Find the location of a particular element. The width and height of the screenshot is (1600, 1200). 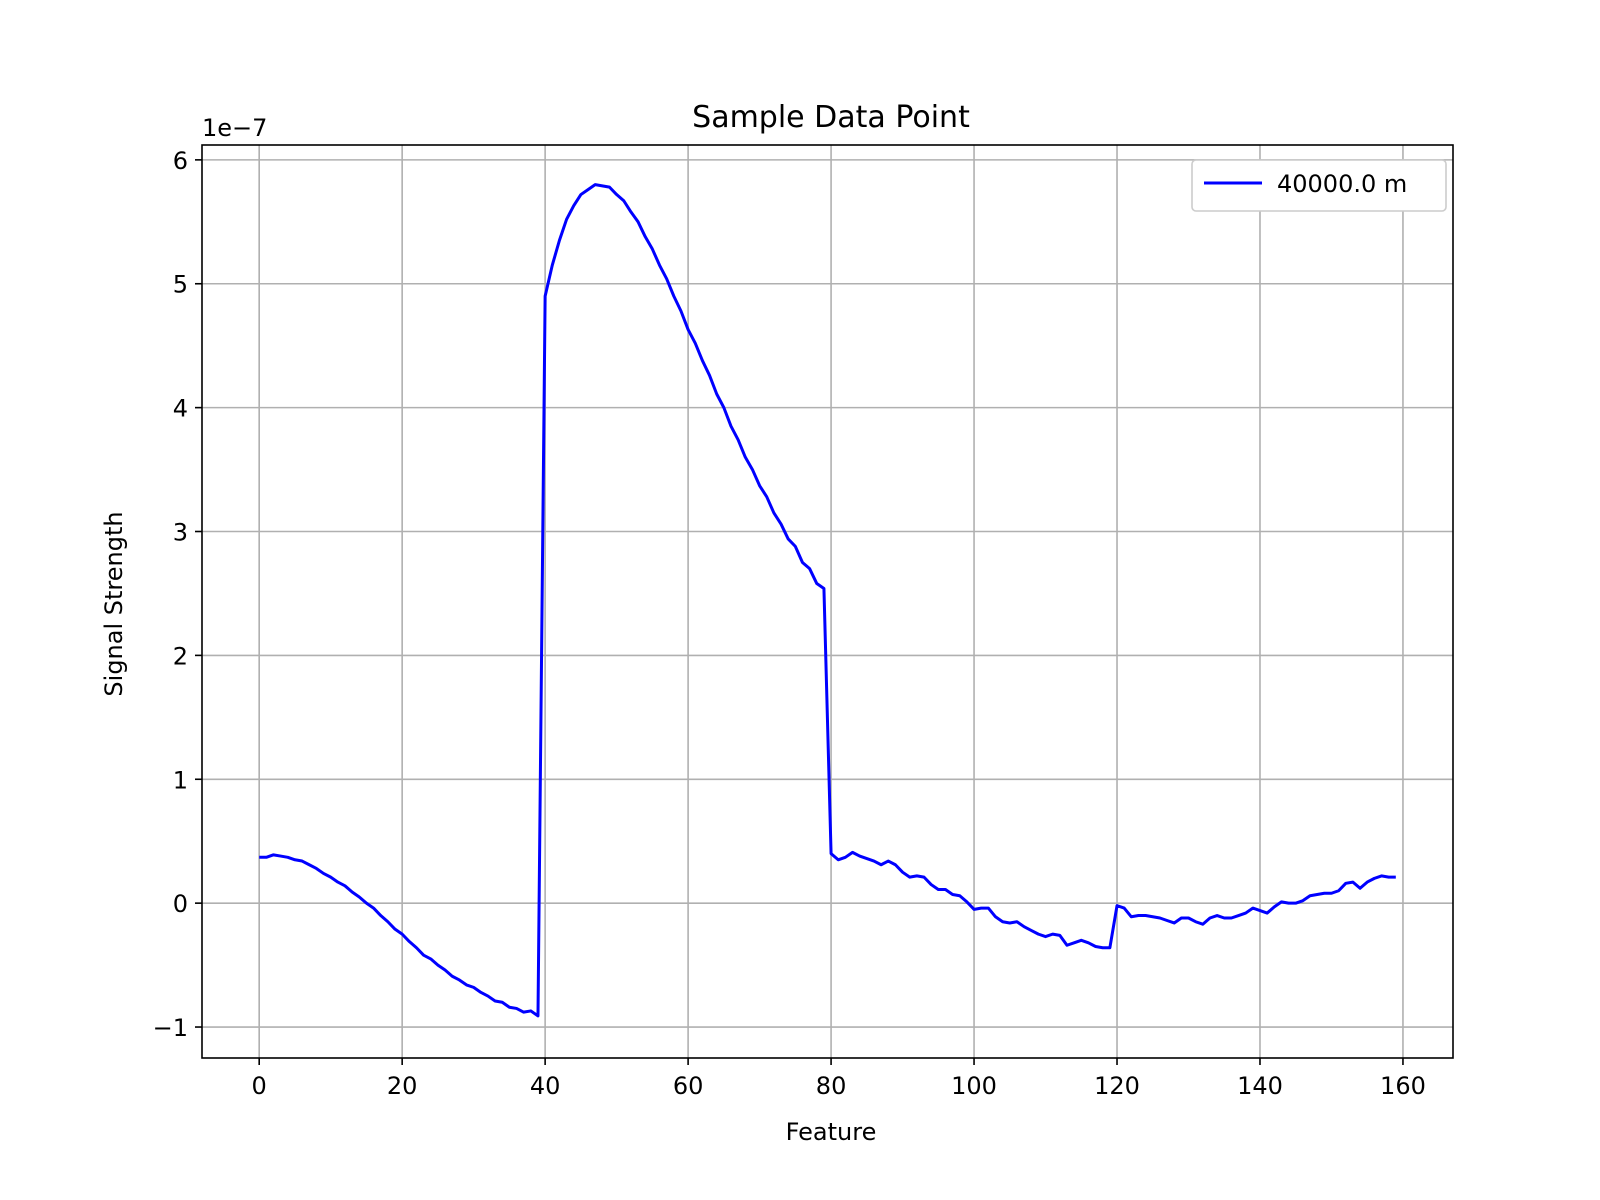

y-tick-label: 3 is located at coordinates (180, 533).